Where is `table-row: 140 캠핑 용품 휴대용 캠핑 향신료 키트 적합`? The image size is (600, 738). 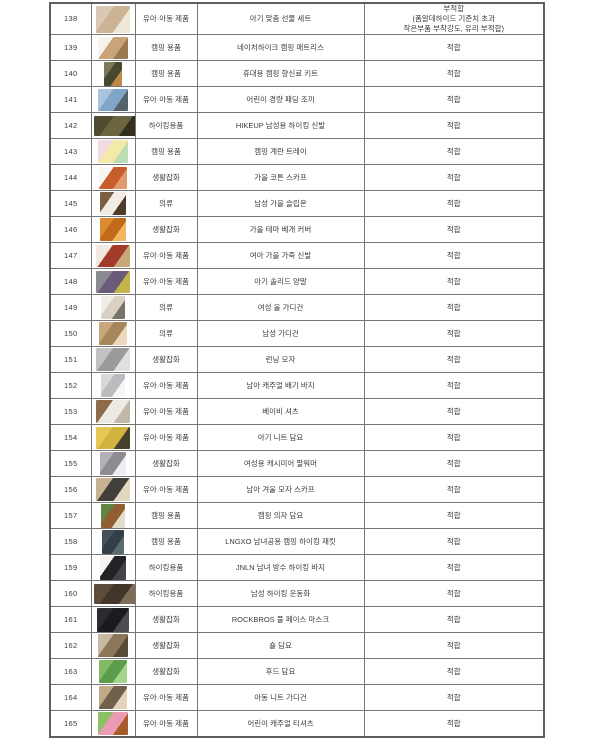 table-row: 140 캠핑 용품 휴대용 캠핑 향신료 키트 적합 is located at coordinates (297, 74).